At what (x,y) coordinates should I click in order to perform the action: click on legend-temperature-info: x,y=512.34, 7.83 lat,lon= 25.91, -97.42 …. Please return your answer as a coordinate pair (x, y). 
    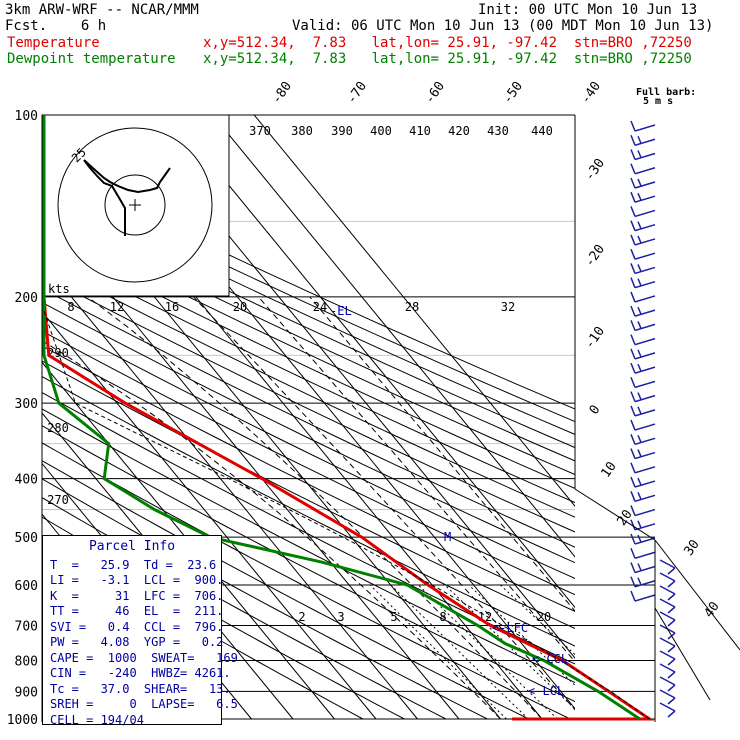
    Looking at the image, I should click on (447, 43).